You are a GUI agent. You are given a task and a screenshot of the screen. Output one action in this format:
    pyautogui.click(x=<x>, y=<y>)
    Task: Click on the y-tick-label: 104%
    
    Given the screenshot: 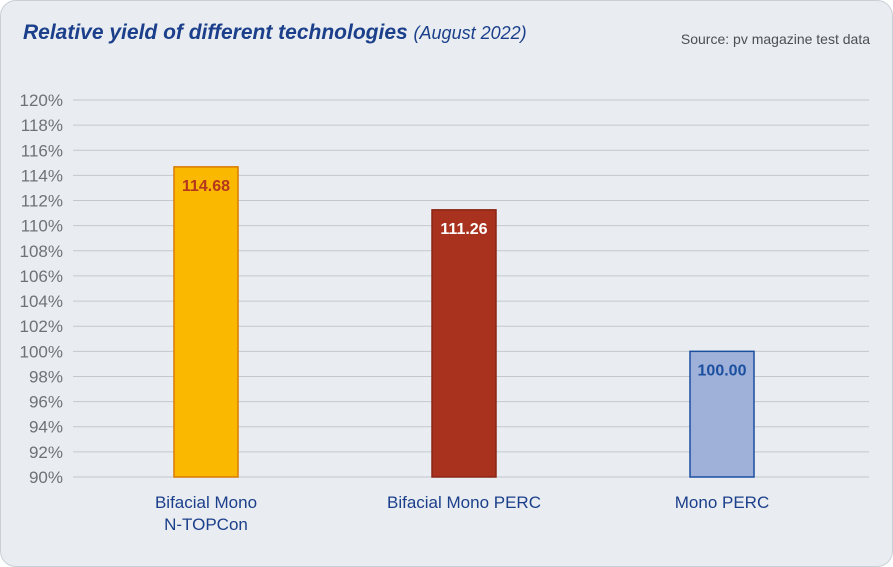 What is the action you would take?
    pyautogui.click(x=41, y=301)
    